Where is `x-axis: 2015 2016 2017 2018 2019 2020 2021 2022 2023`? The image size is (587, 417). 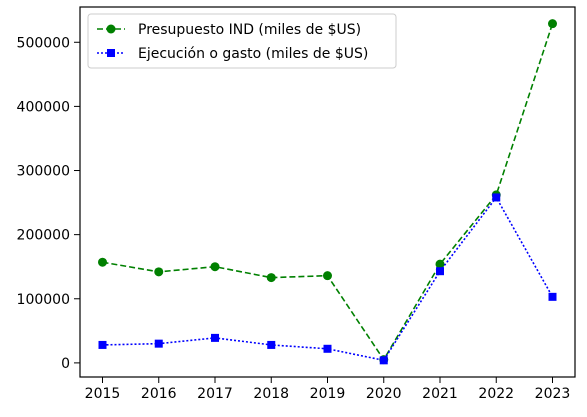
x-axis: 2015 2016 2017 2018 2019 2020 2021 2022 2023 is located at coordinates (328, 389).